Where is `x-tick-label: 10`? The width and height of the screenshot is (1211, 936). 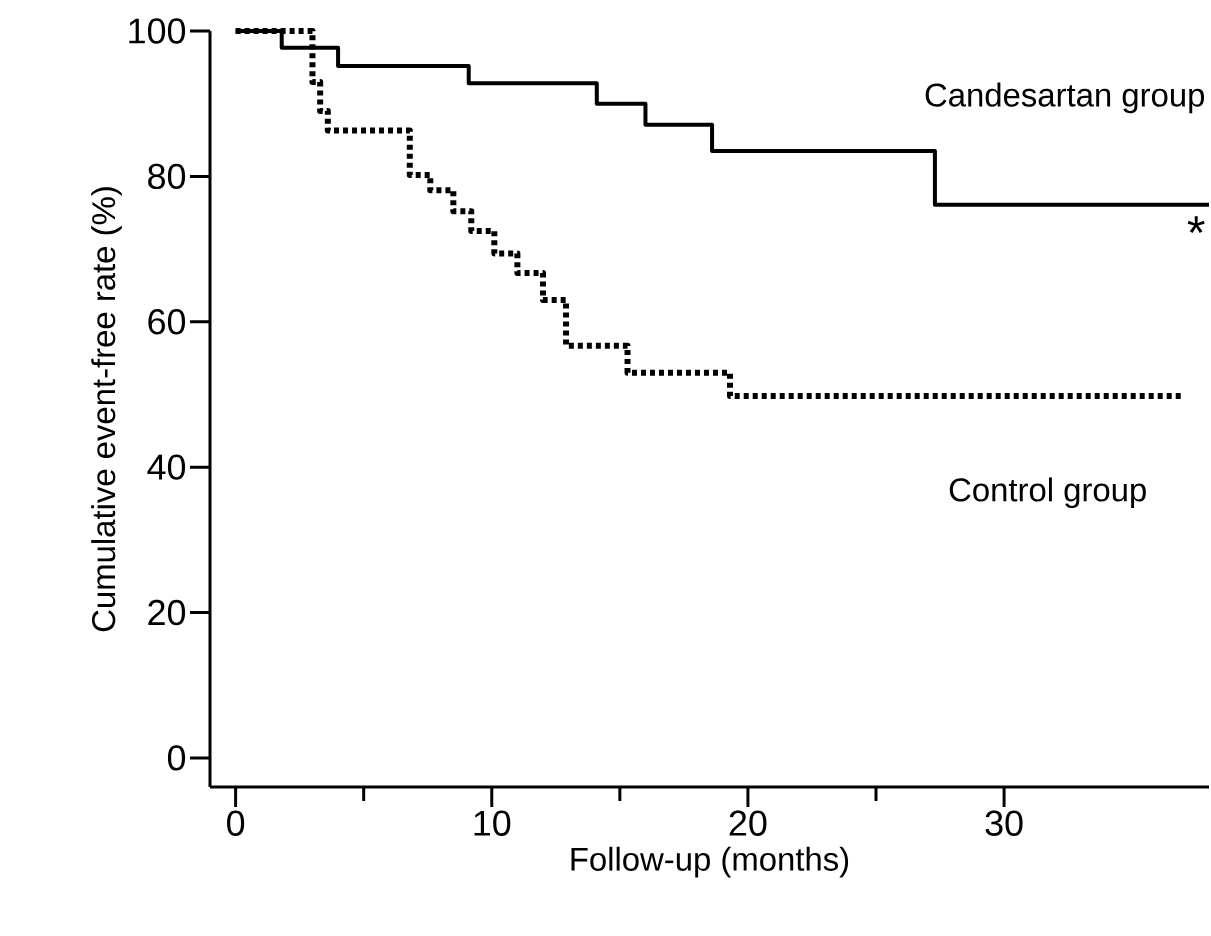
x-tick-label: 10 is located at coordinates (492, 823).